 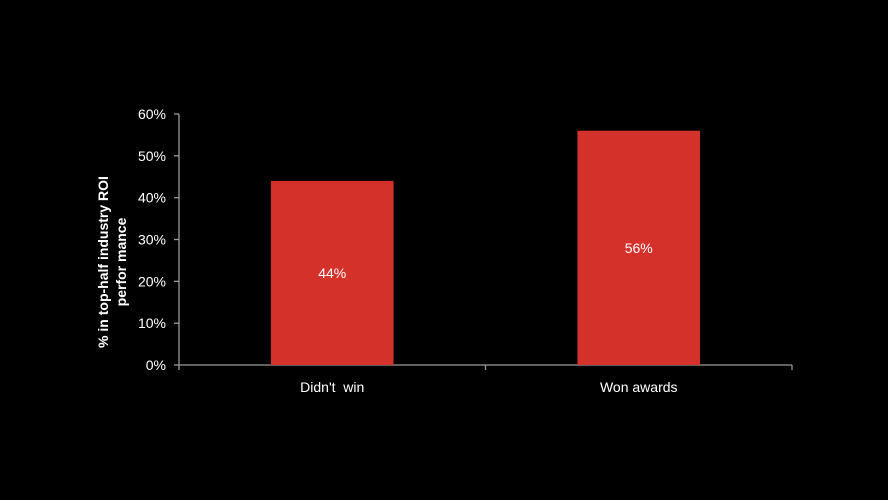 I want to click on y-tick-label: 0%, so click(x=156, y=365).